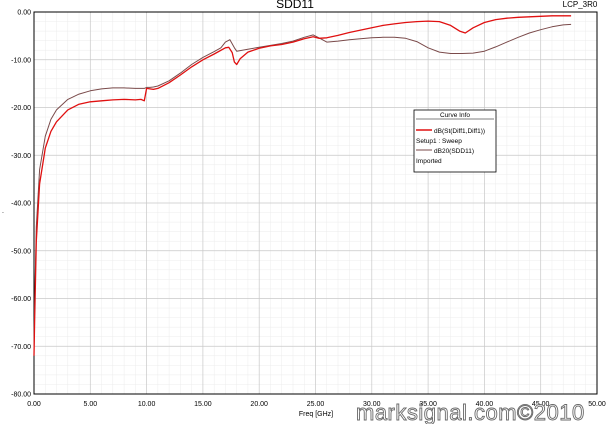 Image resolution: width=611 pixels, height=424 pixels. What do you see at coordinates (90, 404) in the screenshot?
I see `x-tick-label: 5.00` at bounding box center [90, 404].